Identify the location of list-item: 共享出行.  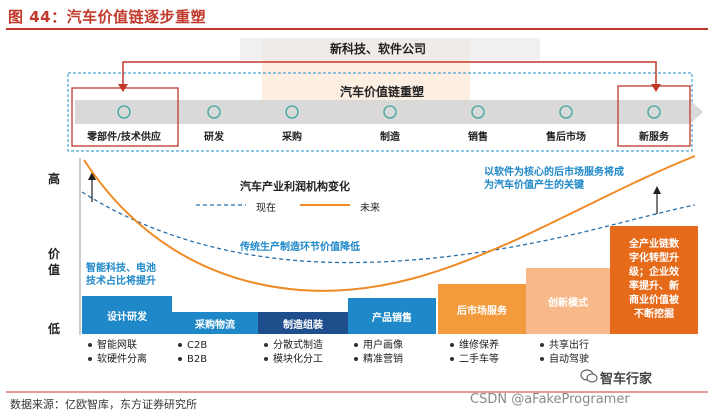
(564, 346).